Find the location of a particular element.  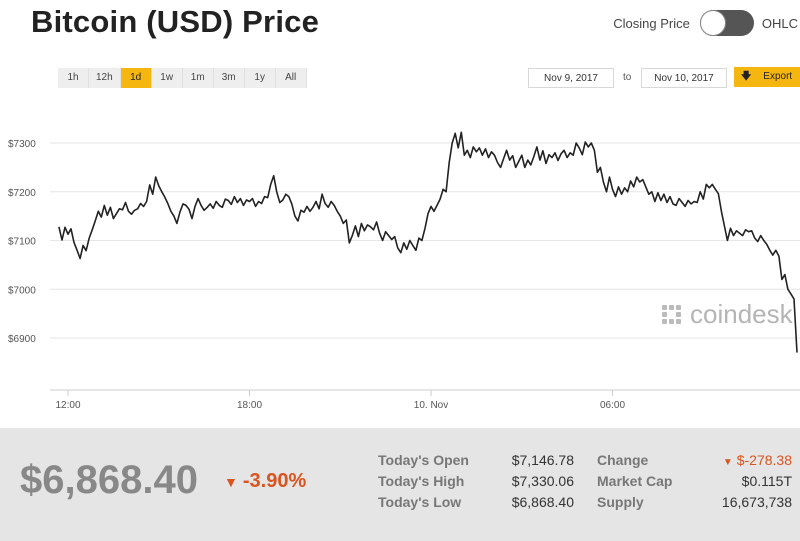

range-1w-button: 1w is located at coordinates (167, 78).